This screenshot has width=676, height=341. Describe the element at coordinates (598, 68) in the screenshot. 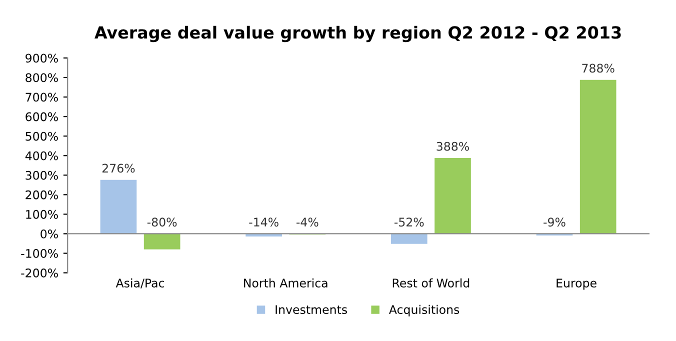

I see `data-label: 788%` at that location.